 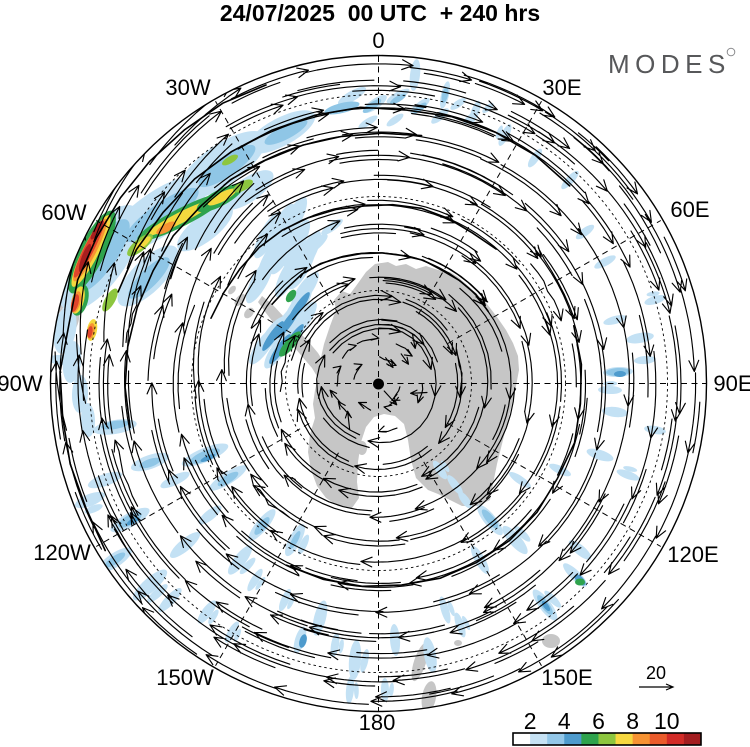 What do you see at coordinates (378, 40) in the screenshot?
I see `svg-text: 0` at bounding box center [378, 40].